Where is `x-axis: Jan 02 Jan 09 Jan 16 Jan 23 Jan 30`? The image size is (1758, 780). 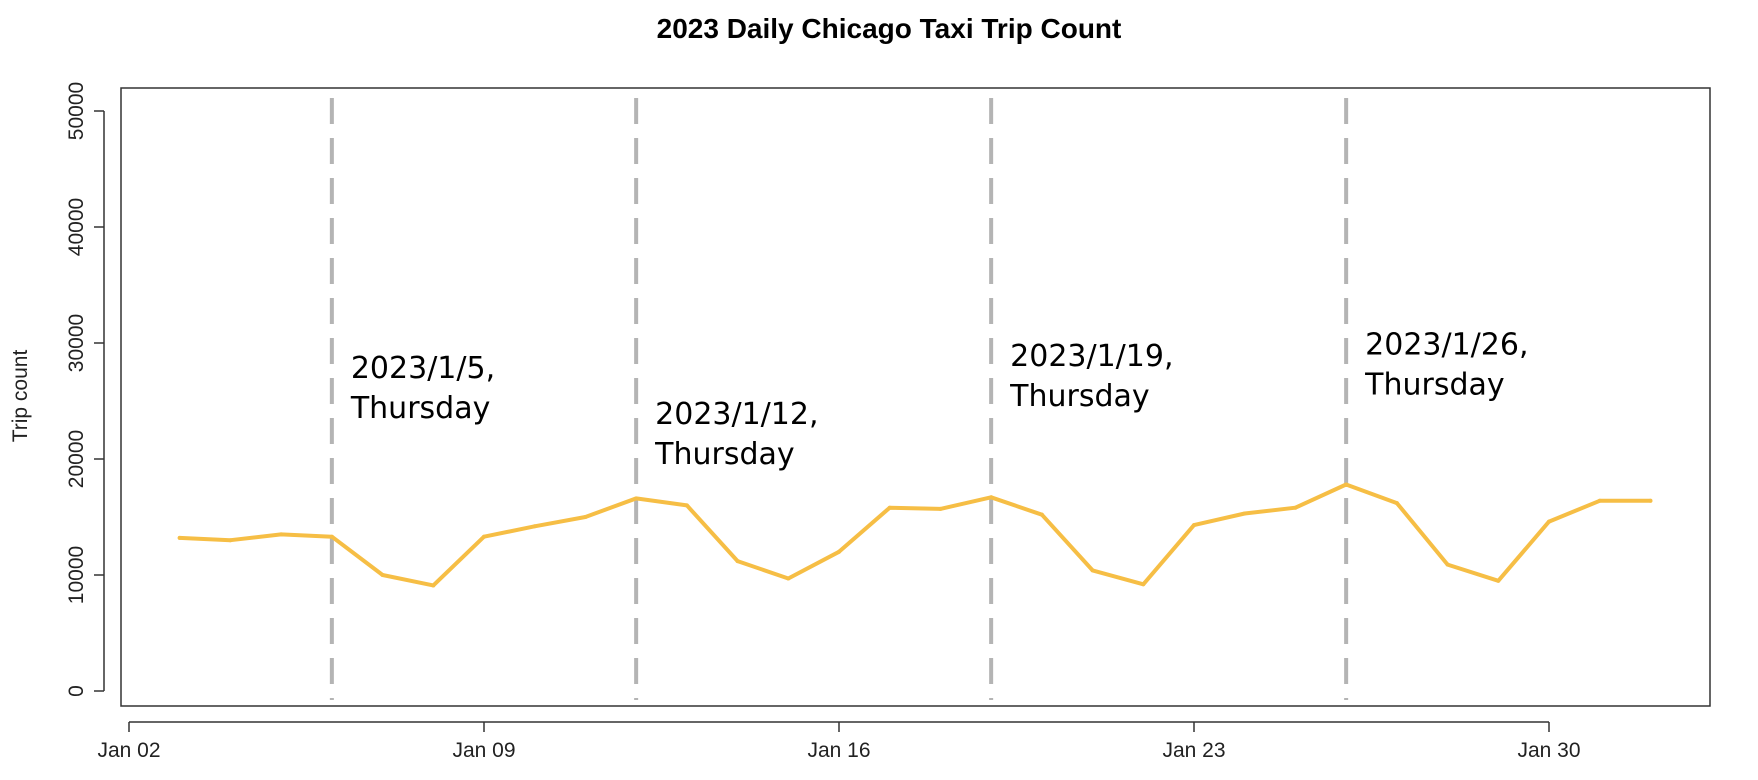 x-axis: Jan 02 Jan 09 Jan 16 Jan 23 Jan 30 is located at coordinates (839, 741).